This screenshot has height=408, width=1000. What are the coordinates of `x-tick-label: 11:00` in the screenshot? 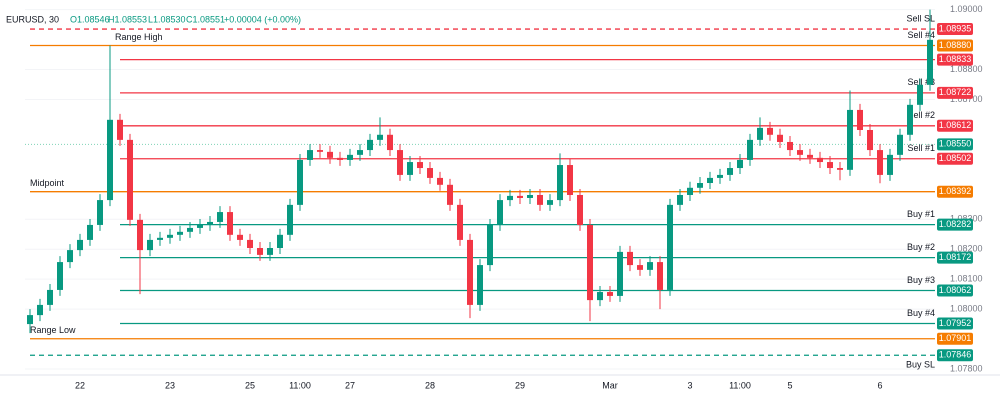 It's located at (740, 385).